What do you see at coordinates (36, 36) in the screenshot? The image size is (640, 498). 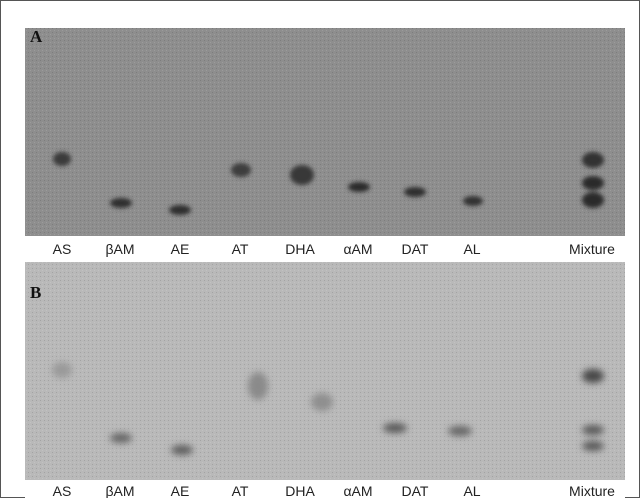 I see `panel-label: A` at bounding box center [36, 36].